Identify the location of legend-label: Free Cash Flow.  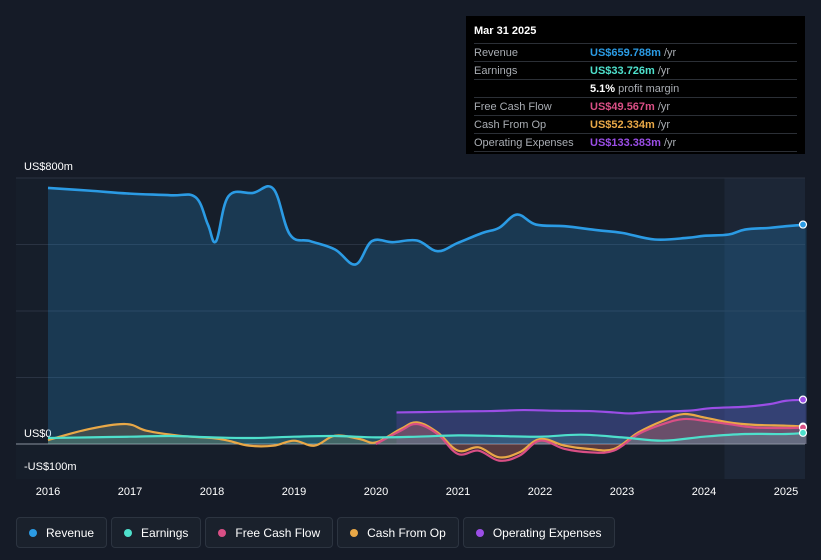
(278, 532).